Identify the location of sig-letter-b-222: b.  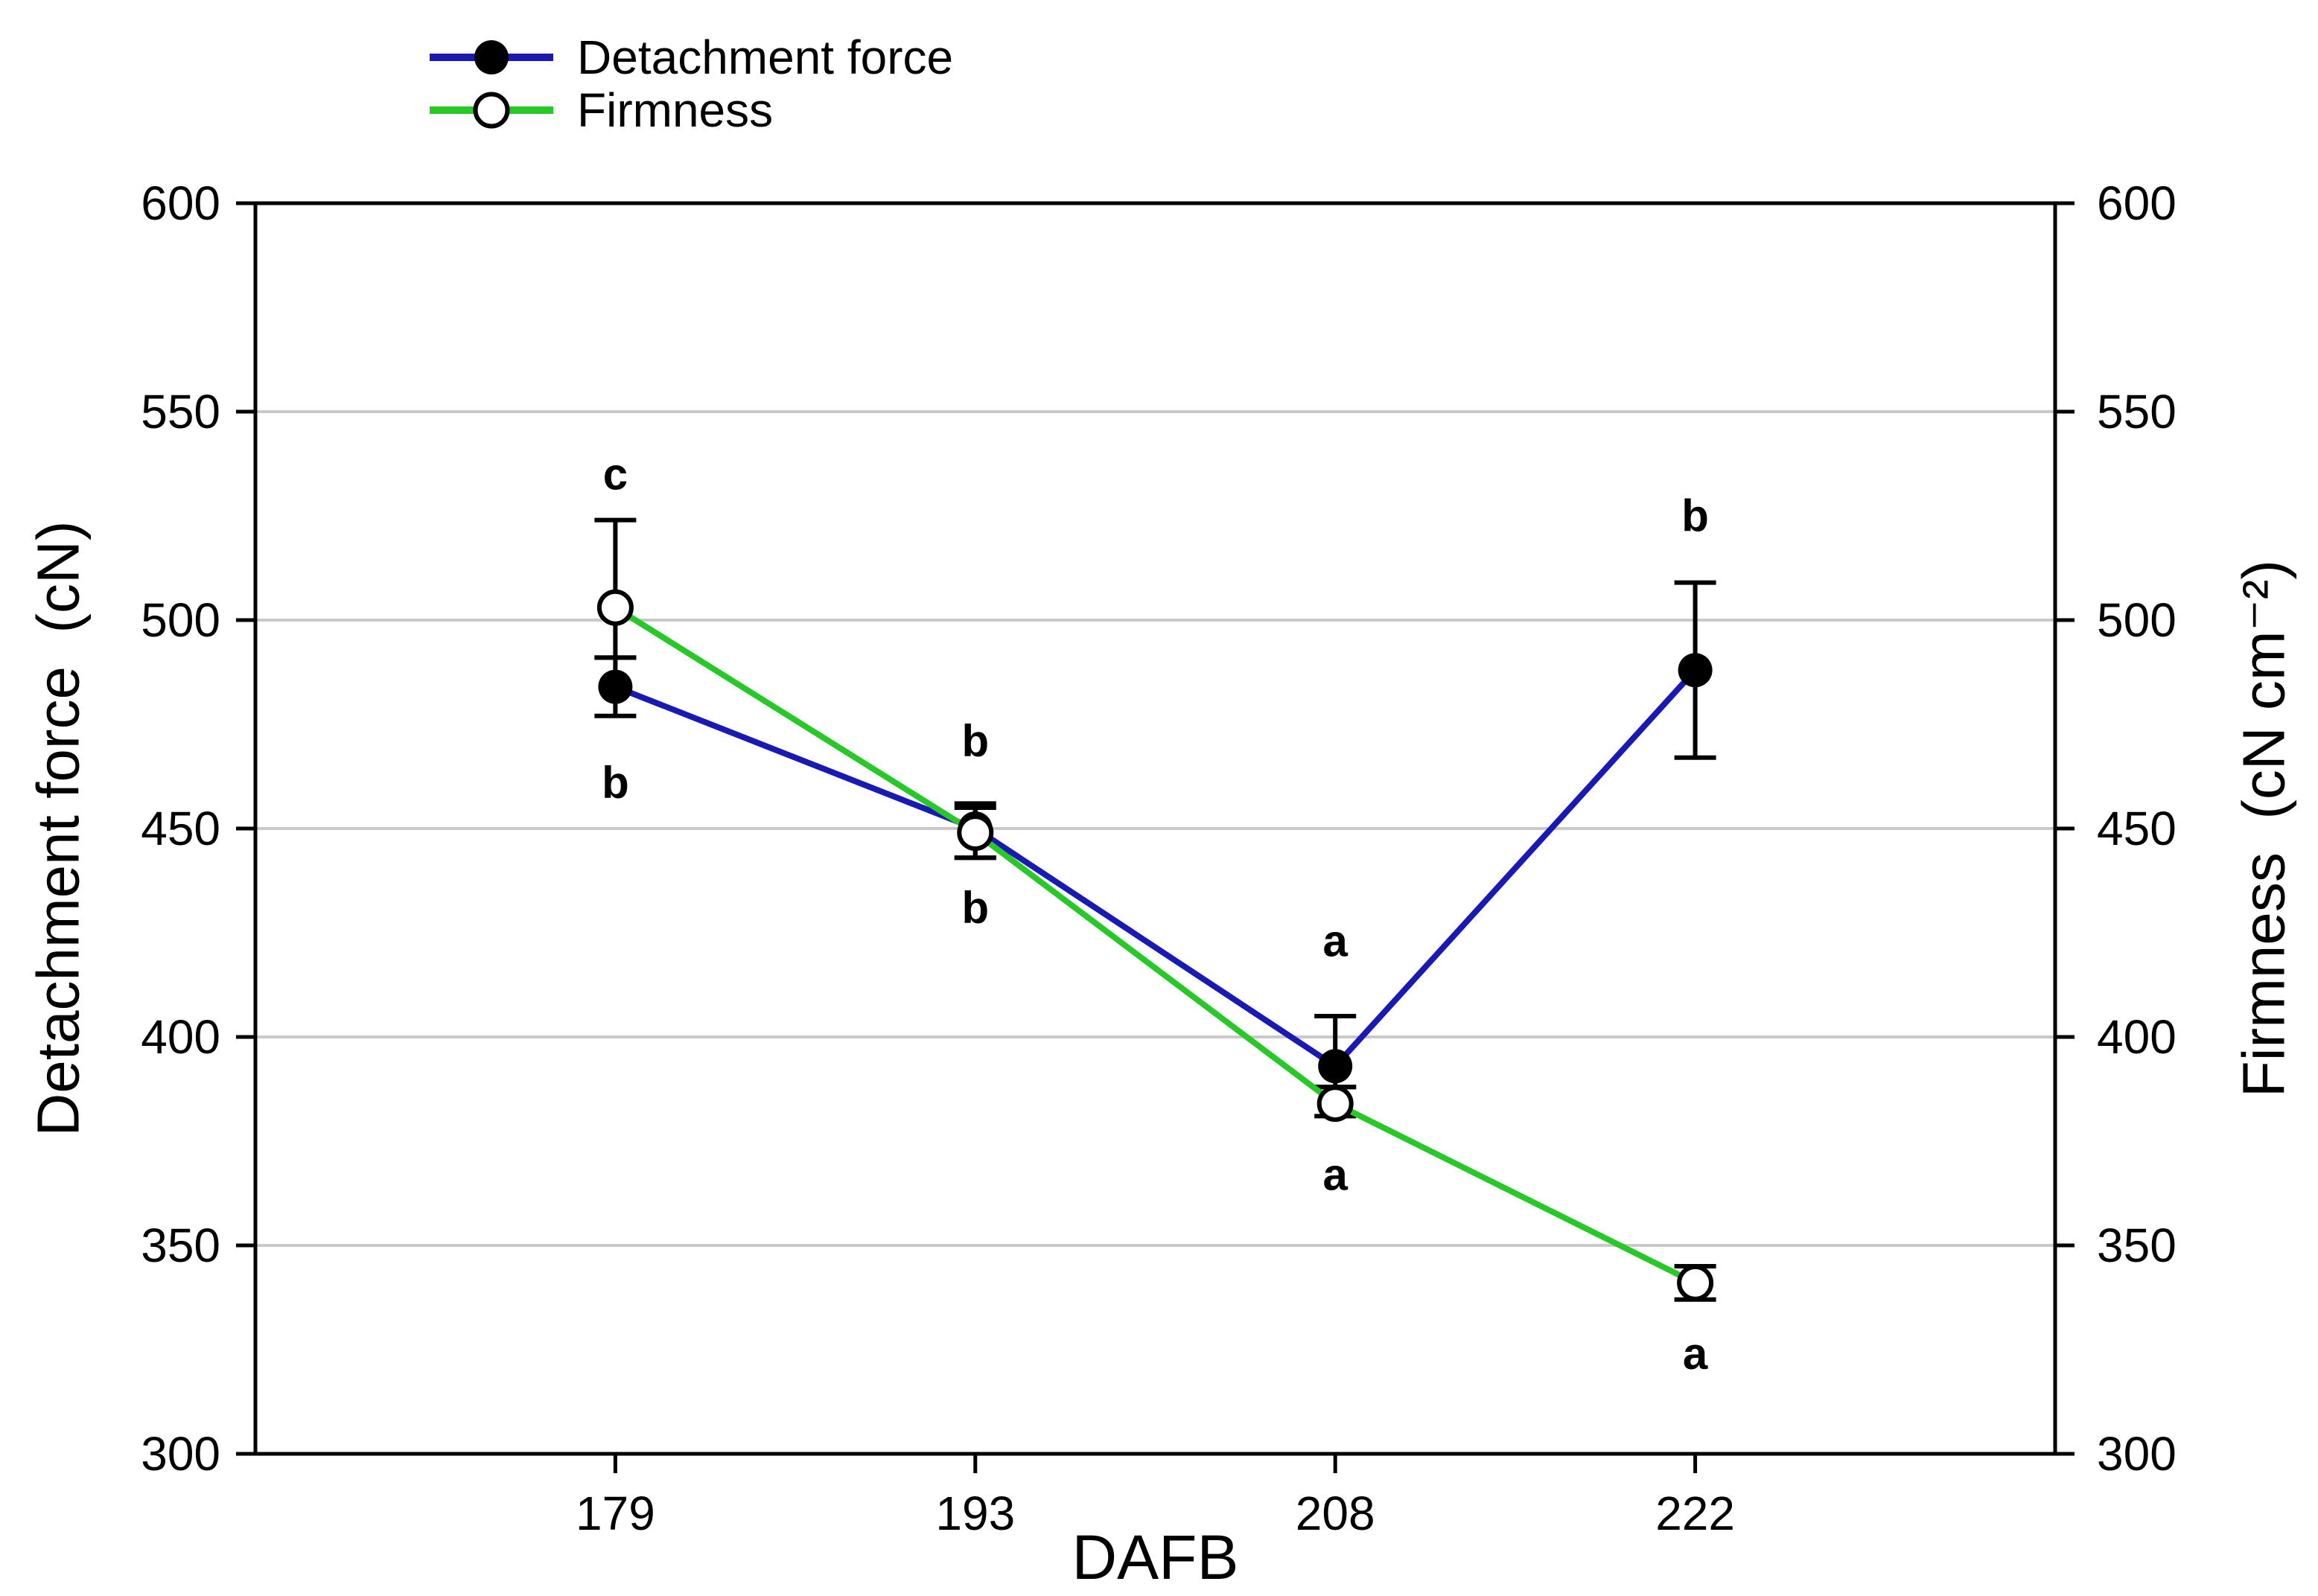
(1695, 516).